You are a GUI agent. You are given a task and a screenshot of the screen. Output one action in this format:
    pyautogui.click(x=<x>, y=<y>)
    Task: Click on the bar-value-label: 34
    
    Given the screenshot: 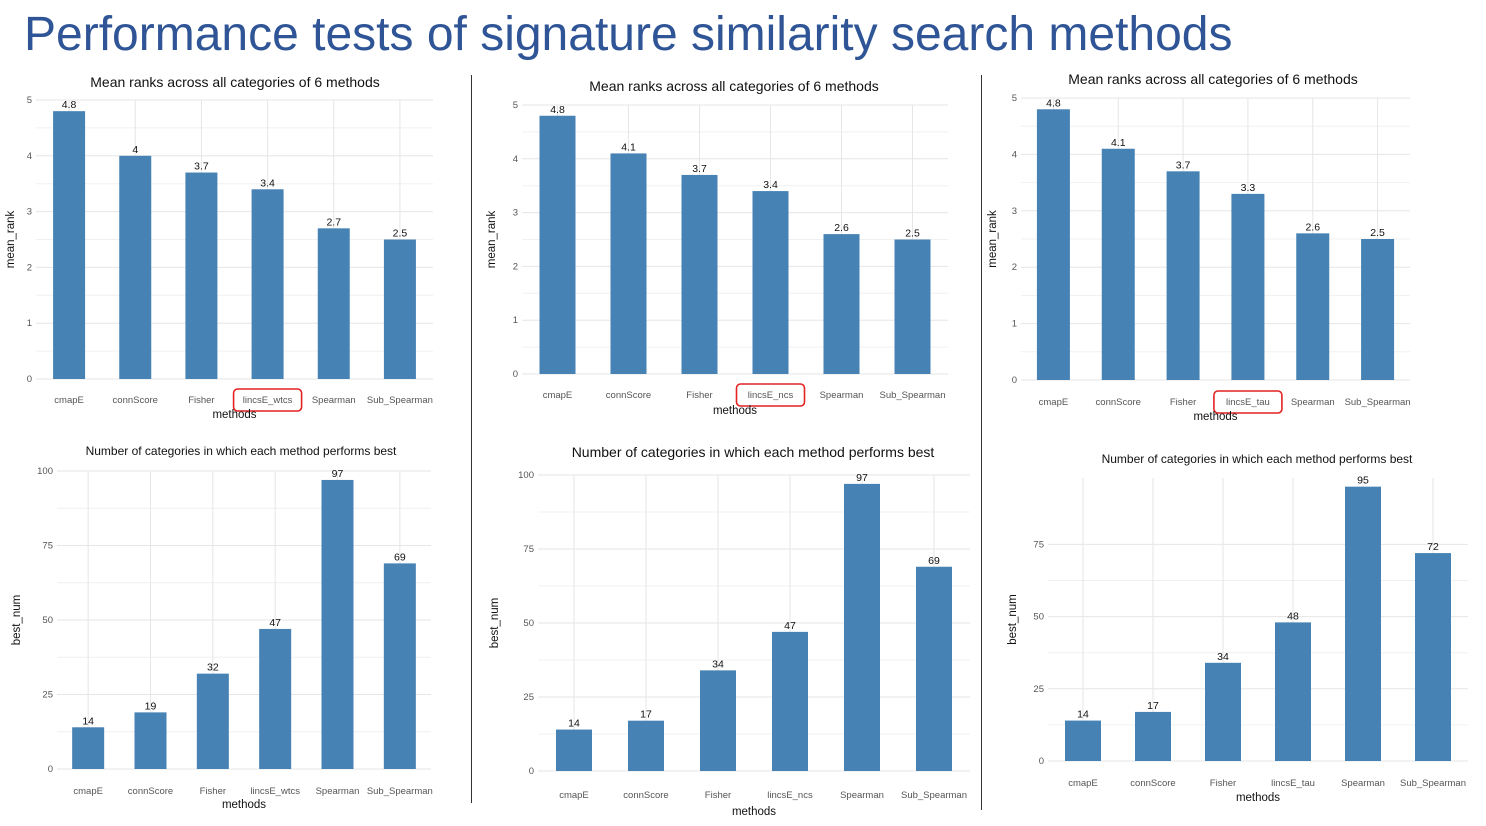 What is the action you would take?
    pyautogui.click(x=718, y=664)
    